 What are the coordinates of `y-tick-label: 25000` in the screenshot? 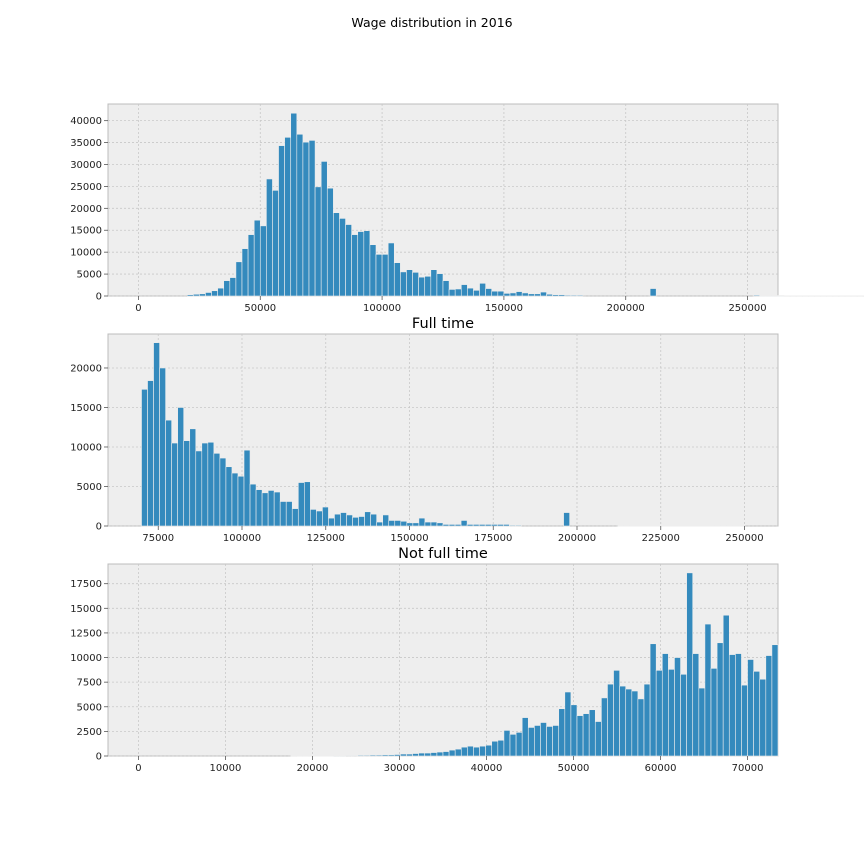 It's located at (86, 187).